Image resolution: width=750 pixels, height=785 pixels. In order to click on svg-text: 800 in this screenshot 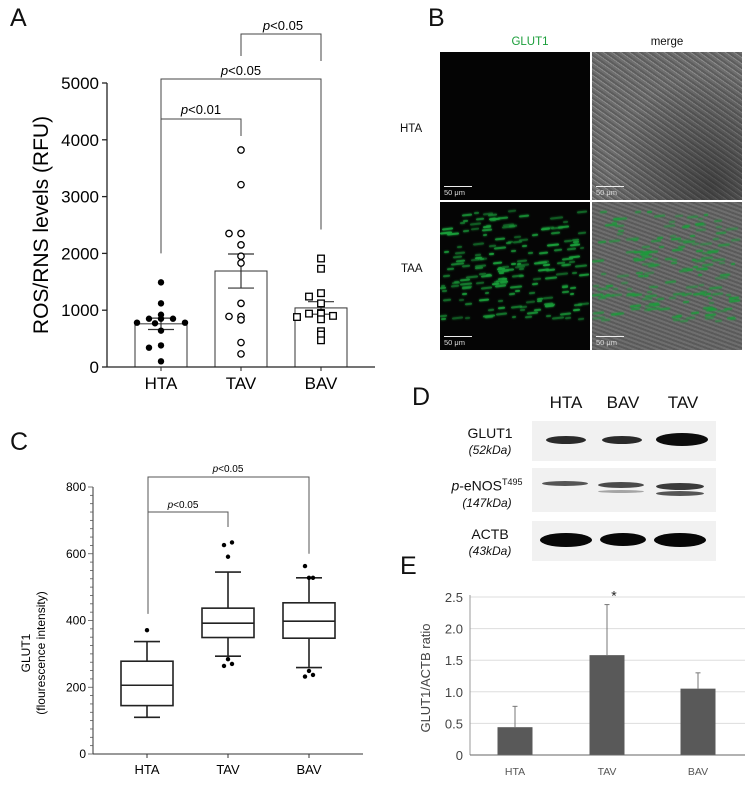, I will do `click(76, 487)`.